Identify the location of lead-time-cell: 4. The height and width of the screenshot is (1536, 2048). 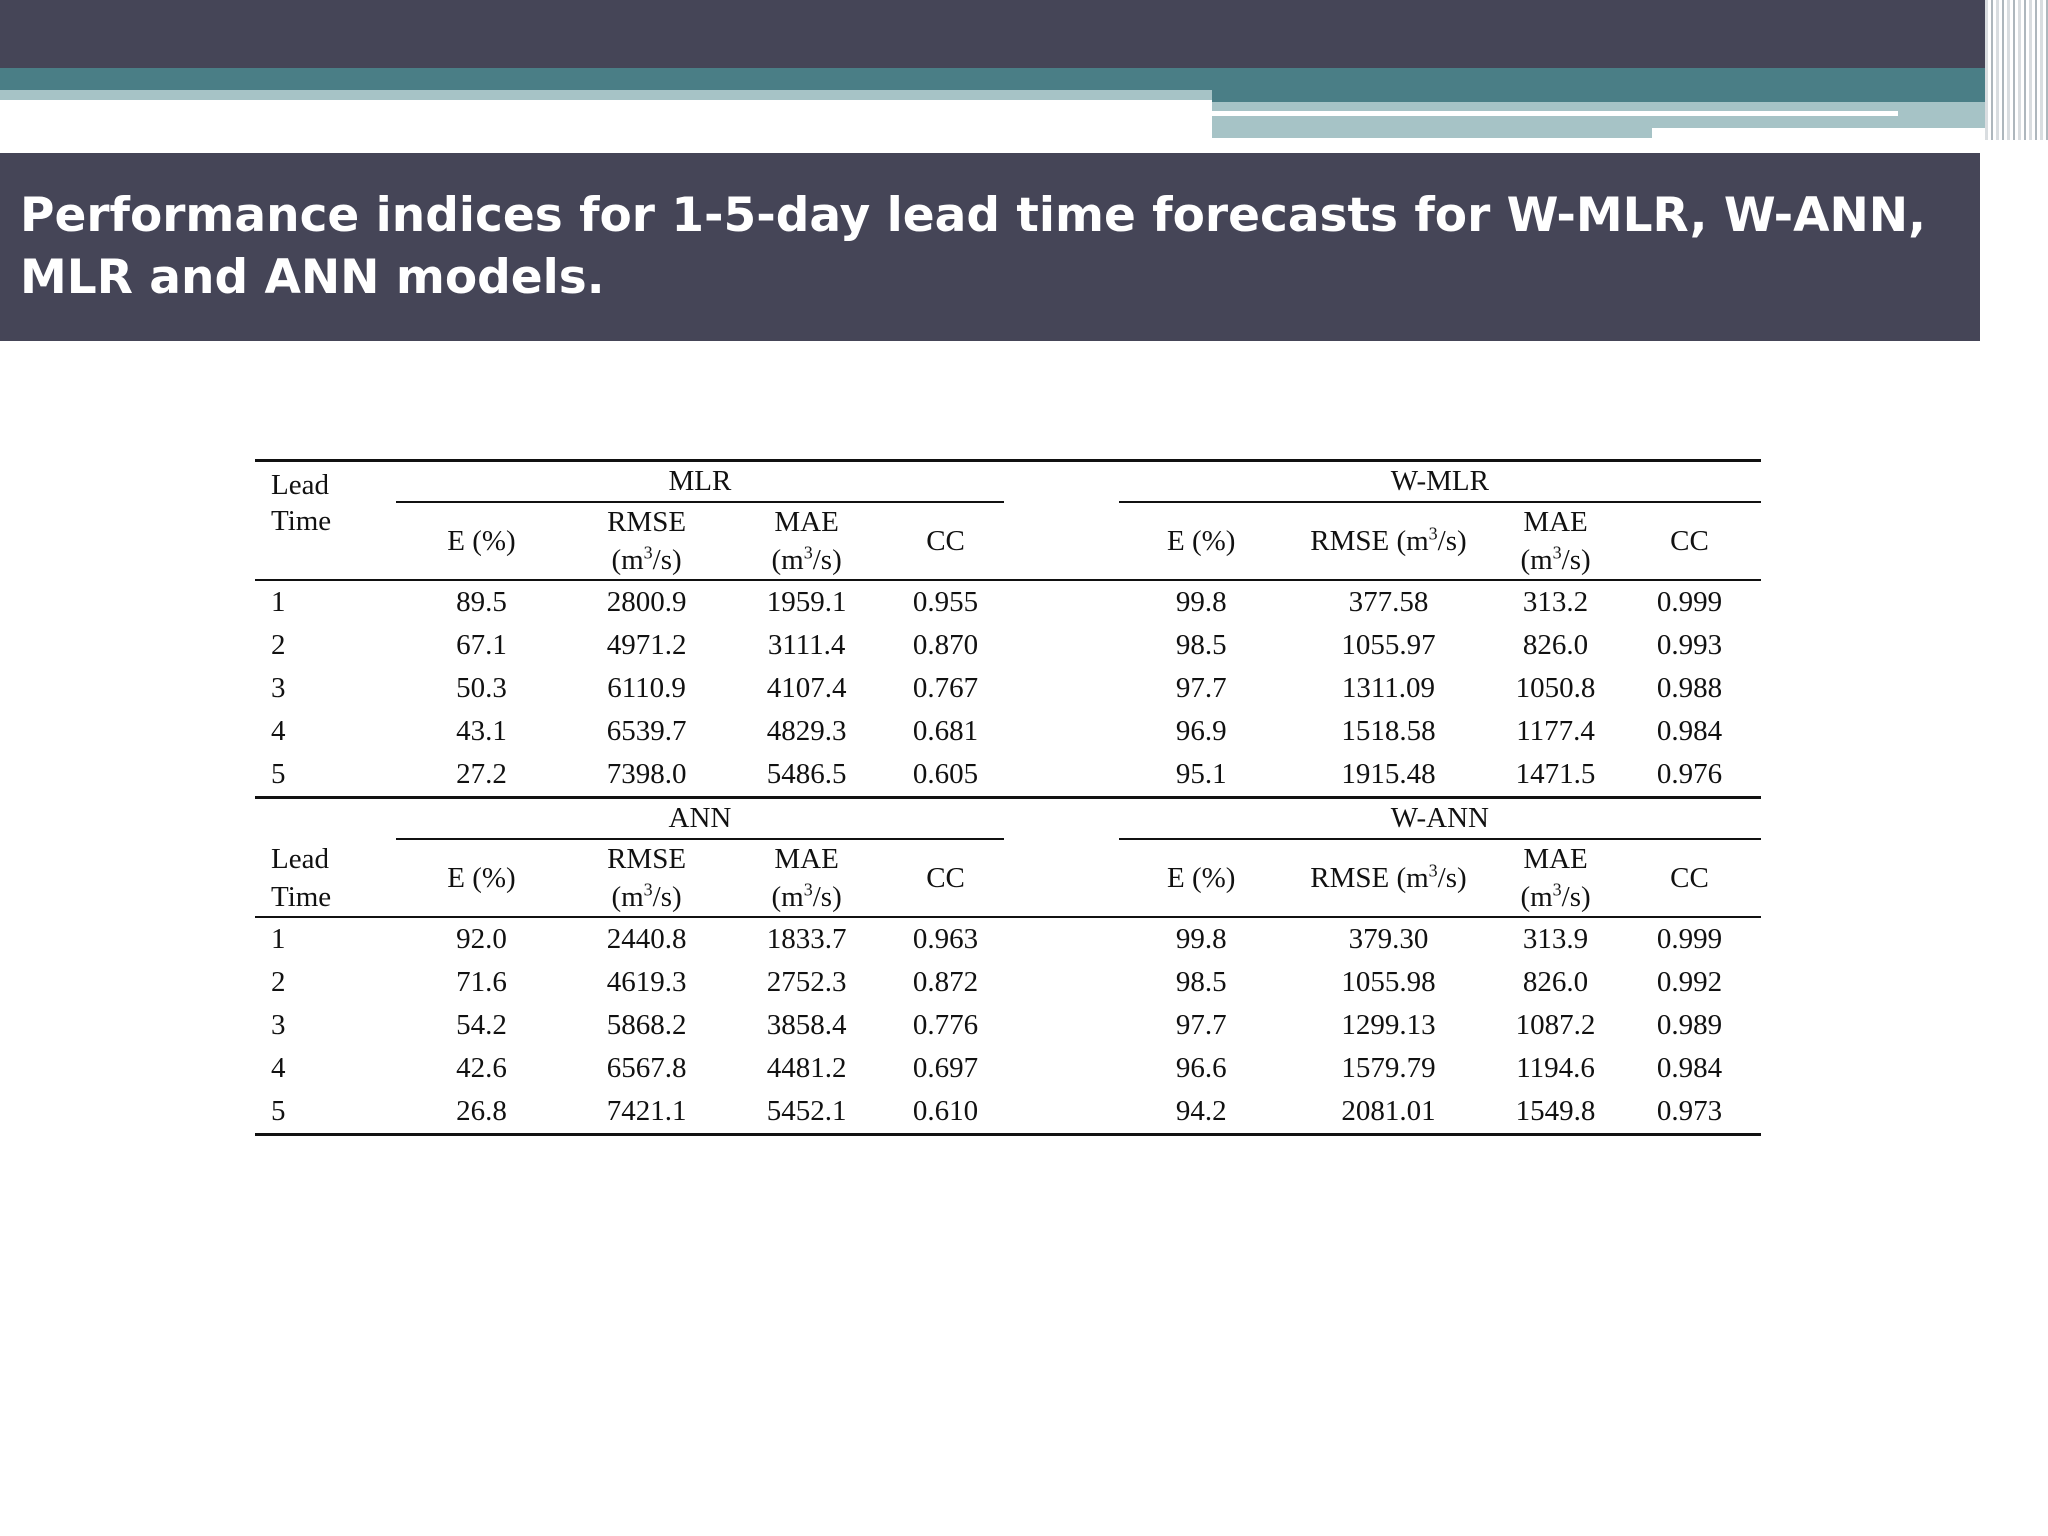
(278, 1068).